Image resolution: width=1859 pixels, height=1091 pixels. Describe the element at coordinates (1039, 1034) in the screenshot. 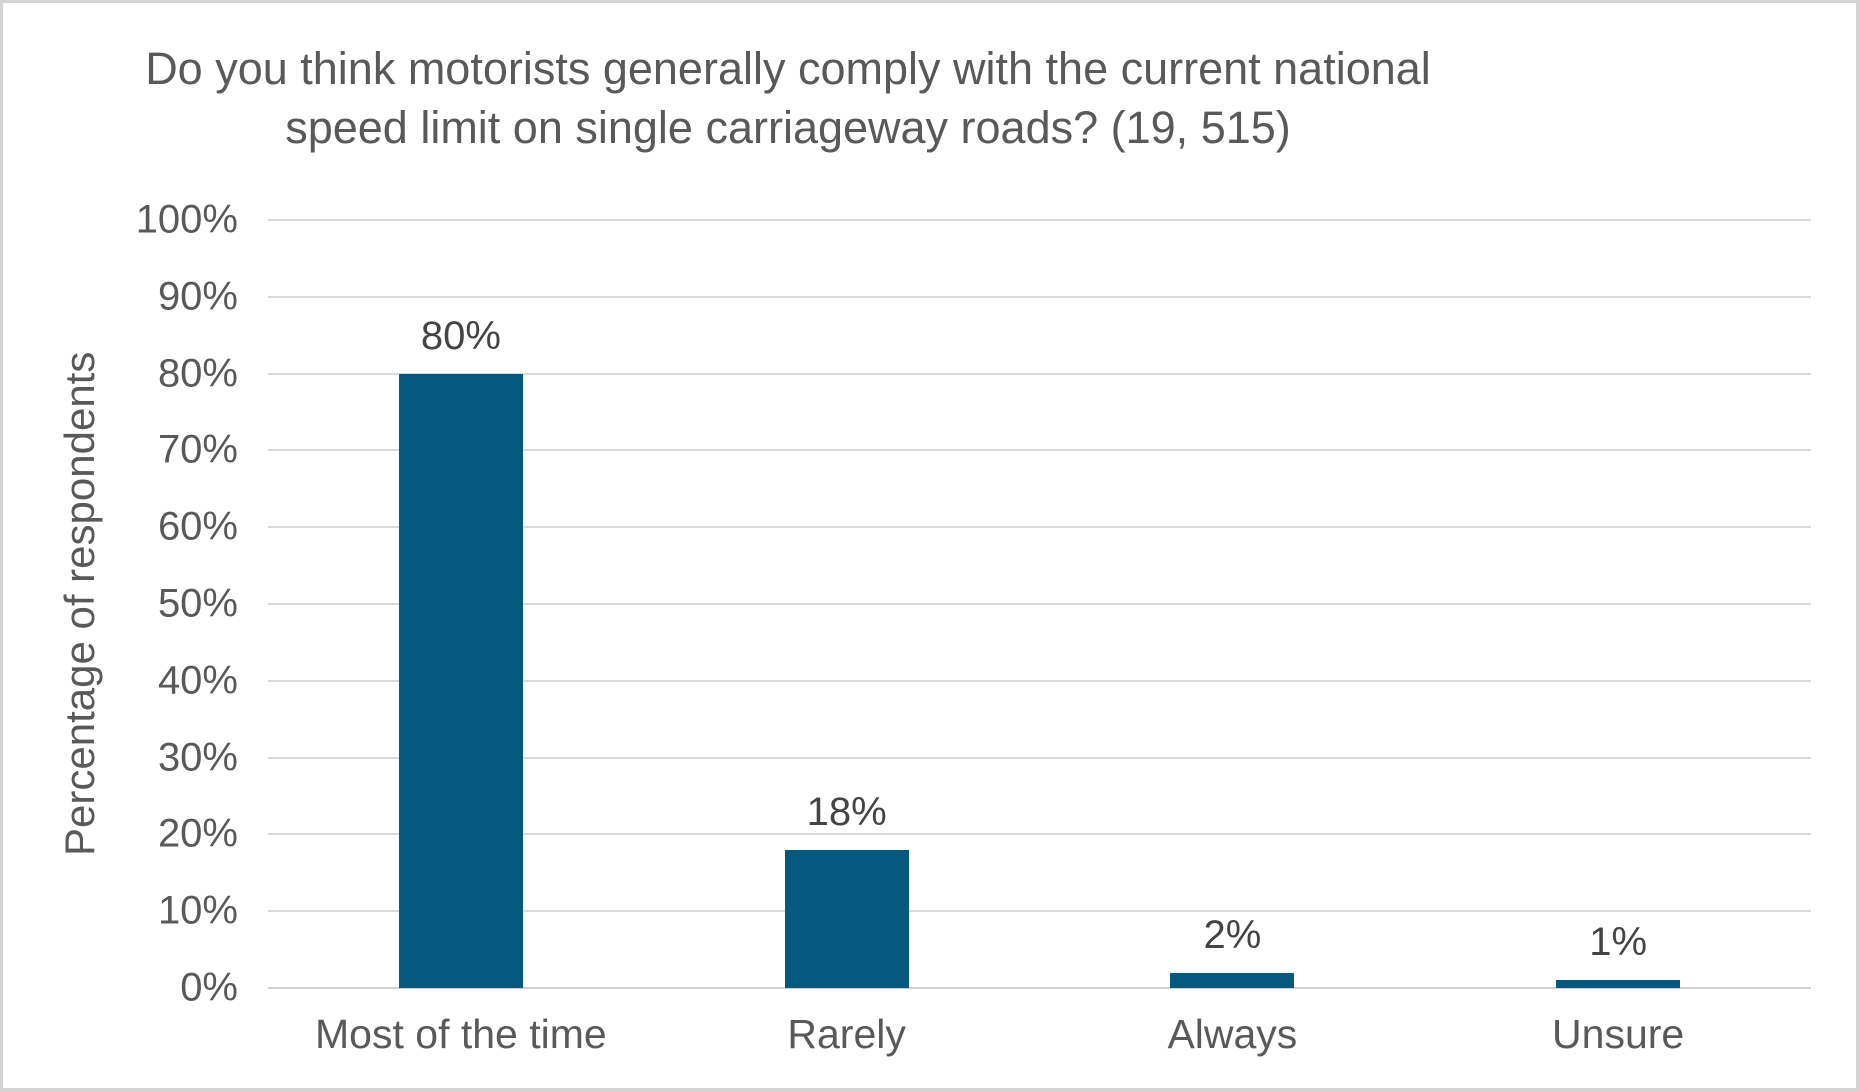

I see `x-axis-category-labels: Most of the time Rarely Always Unsure` at that location.